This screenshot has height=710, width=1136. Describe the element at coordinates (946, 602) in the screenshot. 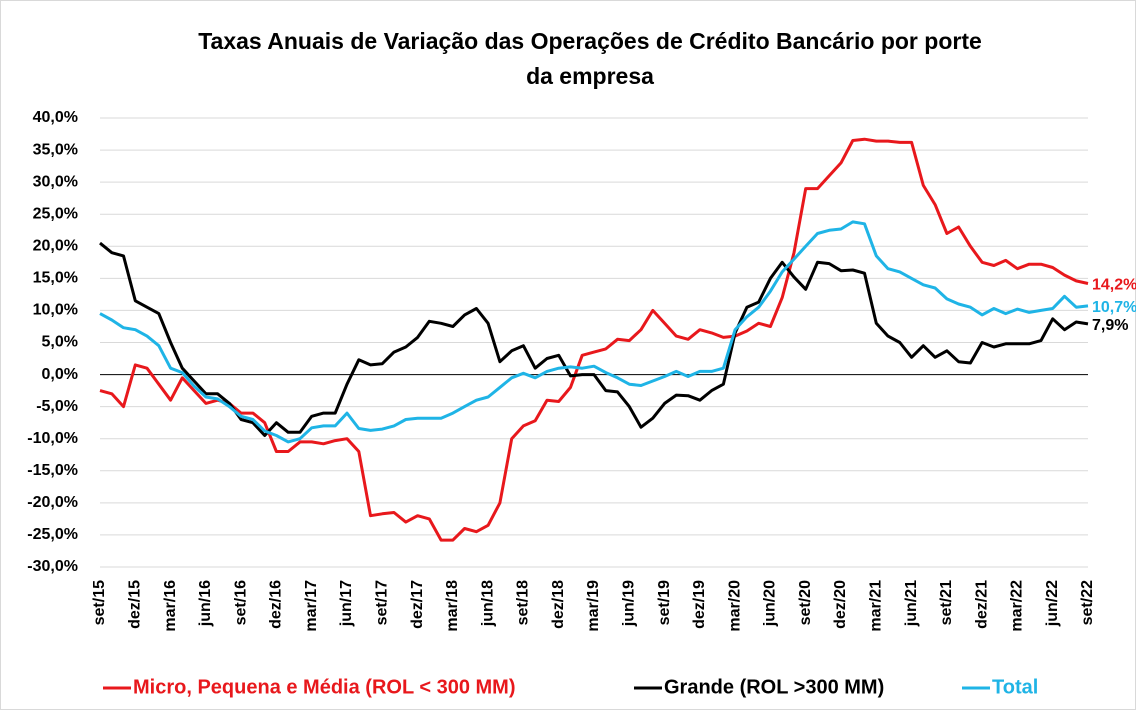

I see `x-tick-label: set/21` at that location.